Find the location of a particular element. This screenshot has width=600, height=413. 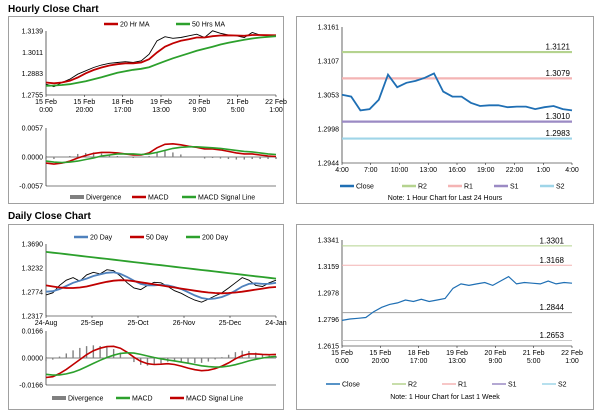

hourly-price-legend-50hrs-ma: 50 Hrs MA is located at coordinates (208, 25).